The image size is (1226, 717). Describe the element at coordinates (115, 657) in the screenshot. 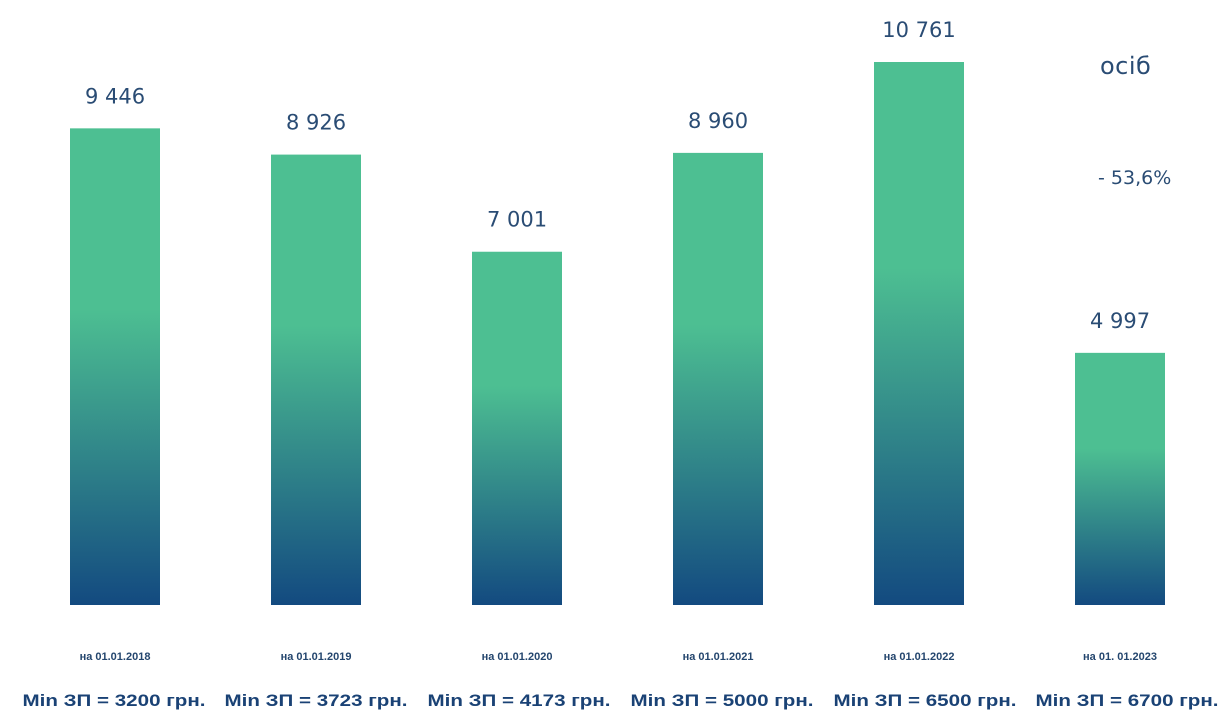

I see `date-label-1: на 01.01.2018` at that location.